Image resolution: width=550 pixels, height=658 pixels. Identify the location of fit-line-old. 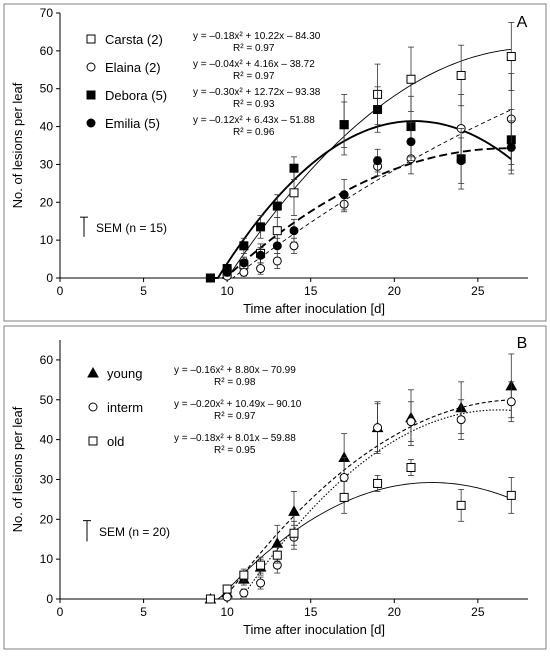
(361, 541).